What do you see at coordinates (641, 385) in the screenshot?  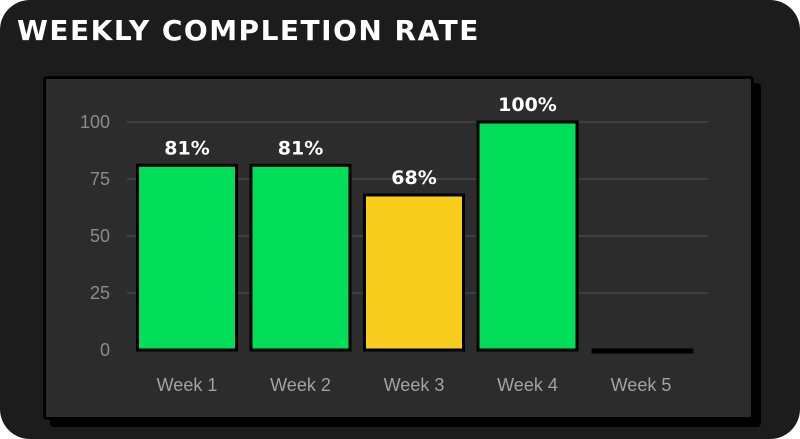 I see `x-tick-label: Week 5` at bounding box center [641, 385].